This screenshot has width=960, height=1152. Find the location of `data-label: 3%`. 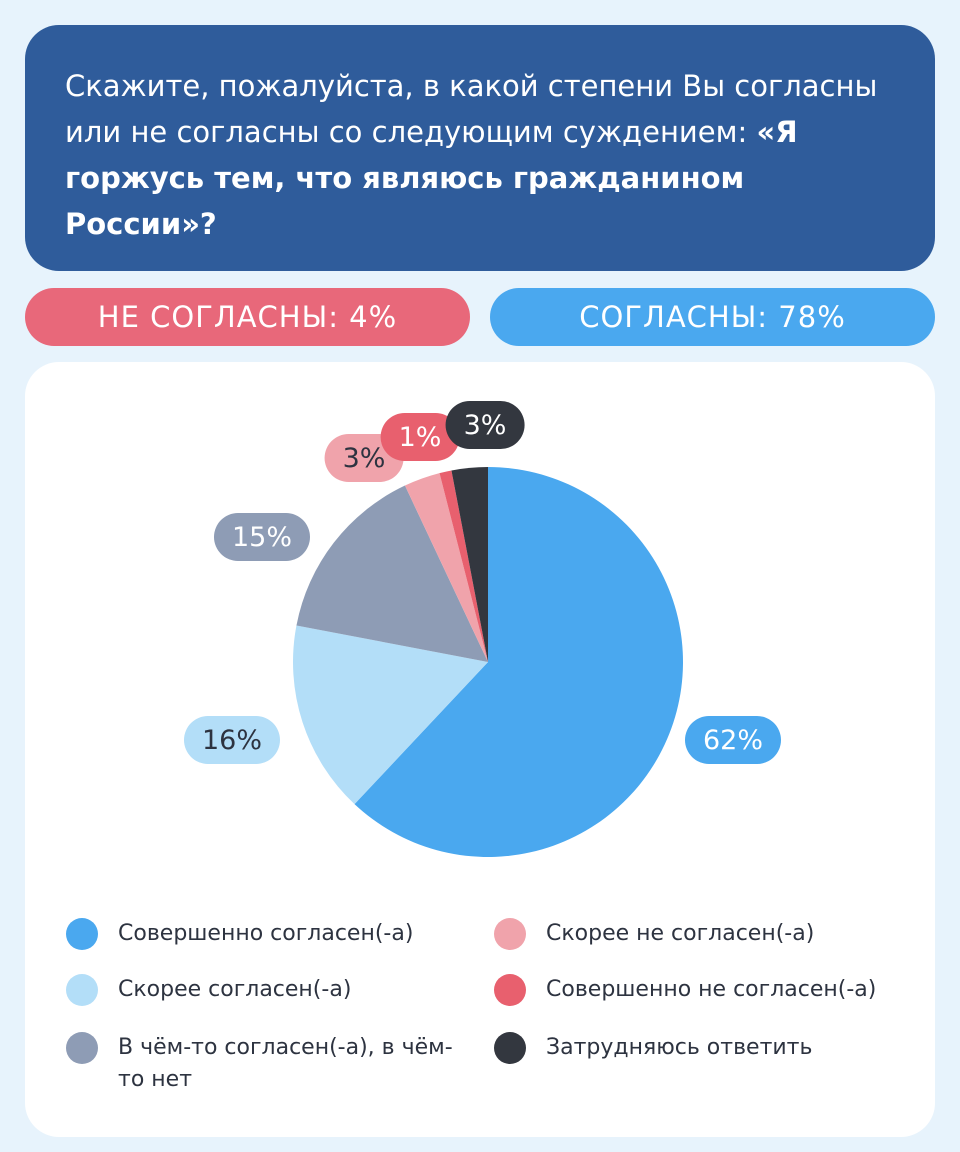

data-label: 3% is located at coordinates (485, 425).